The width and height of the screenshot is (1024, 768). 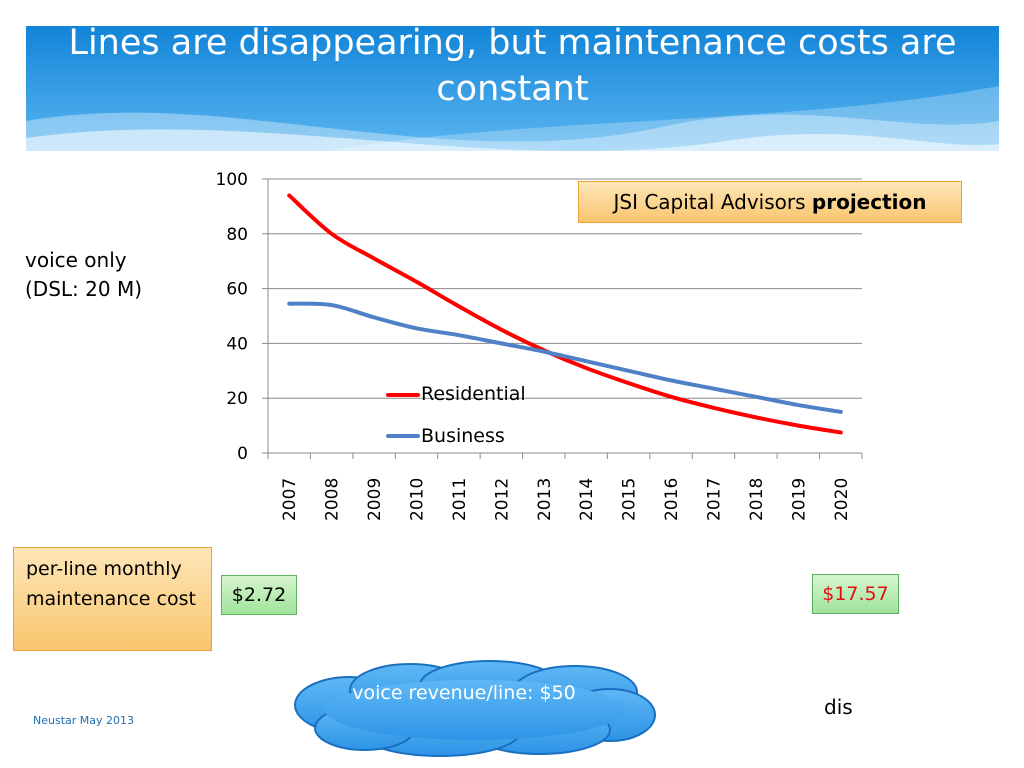 What do you see at coordinates (464, 693) in the screenshot?
I see `voice-revenue-text: voice revenue/line: $50` at bounding box center [464, 693].